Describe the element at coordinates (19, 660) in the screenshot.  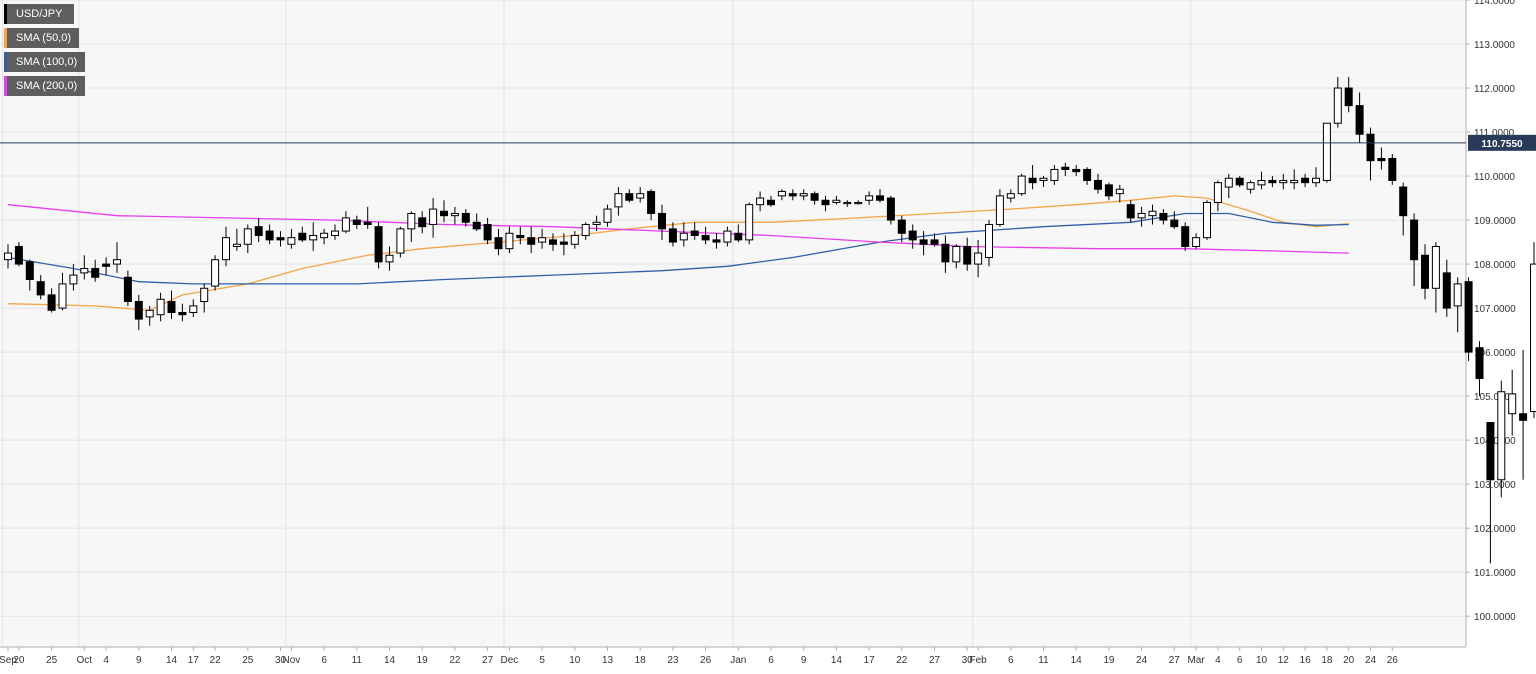
I see `x-tick-label: 20` at that location.